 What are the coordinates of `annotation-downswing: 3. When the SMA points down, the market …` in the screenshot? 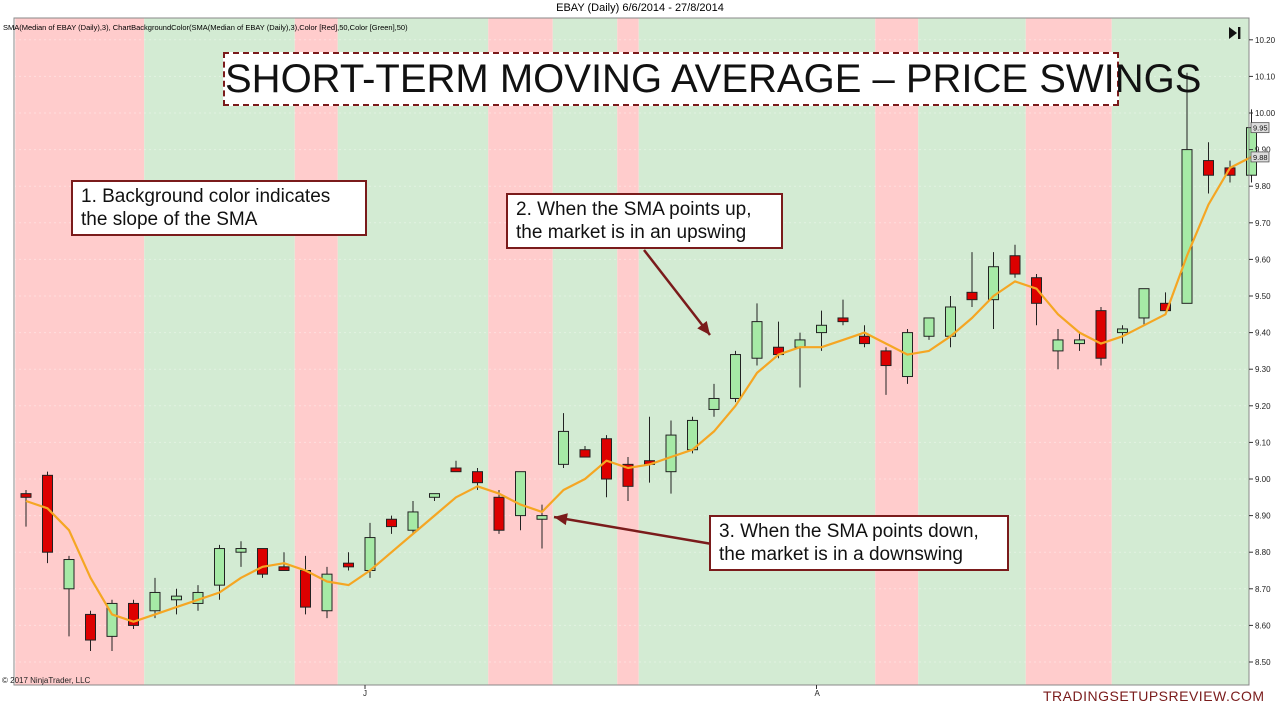 It's located at (859, 543).